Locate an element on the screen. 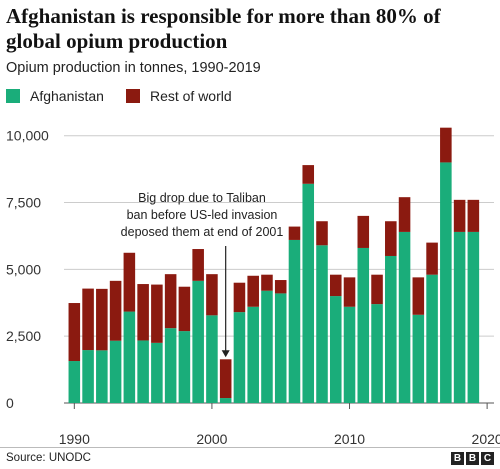 This screenshot has height=469, width=500. legend-label-afghanistan: Afghanistan is located at coordinates (67, 96).